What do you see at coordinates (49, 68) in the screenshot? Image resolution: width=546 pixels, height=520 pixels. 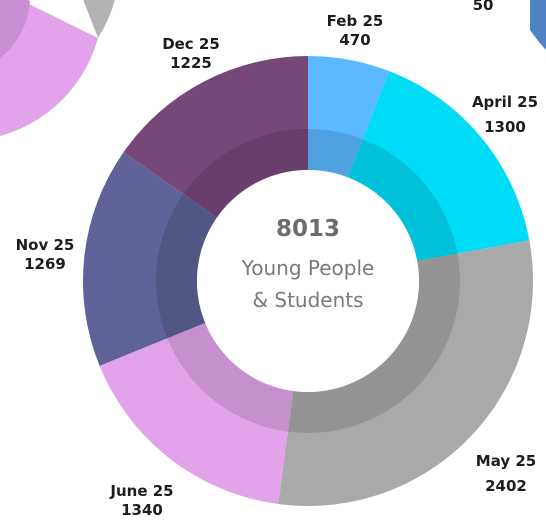 I see `background-donut-left-pink-arc` at bounding box center [49, 68].